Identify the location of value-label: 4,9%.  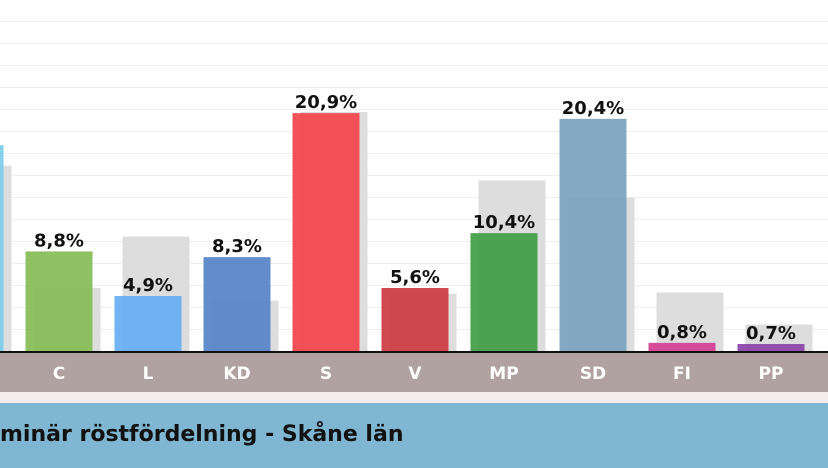
(148, 285).